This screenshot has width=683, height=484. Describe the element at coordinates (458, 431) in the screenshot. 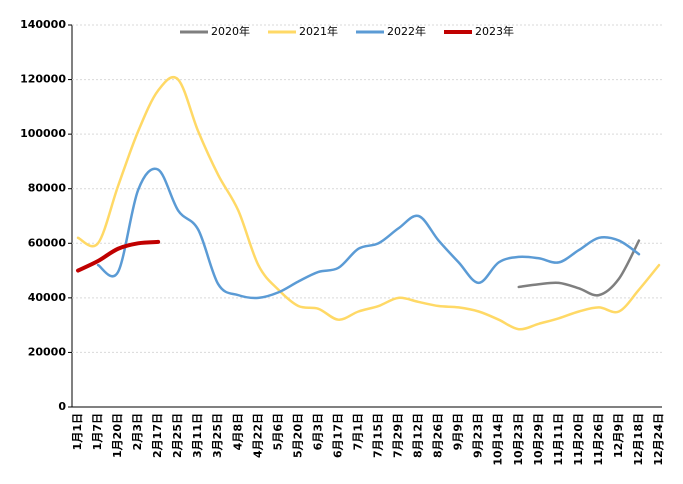

I see `x-tick-label: 9月9日` at that location.